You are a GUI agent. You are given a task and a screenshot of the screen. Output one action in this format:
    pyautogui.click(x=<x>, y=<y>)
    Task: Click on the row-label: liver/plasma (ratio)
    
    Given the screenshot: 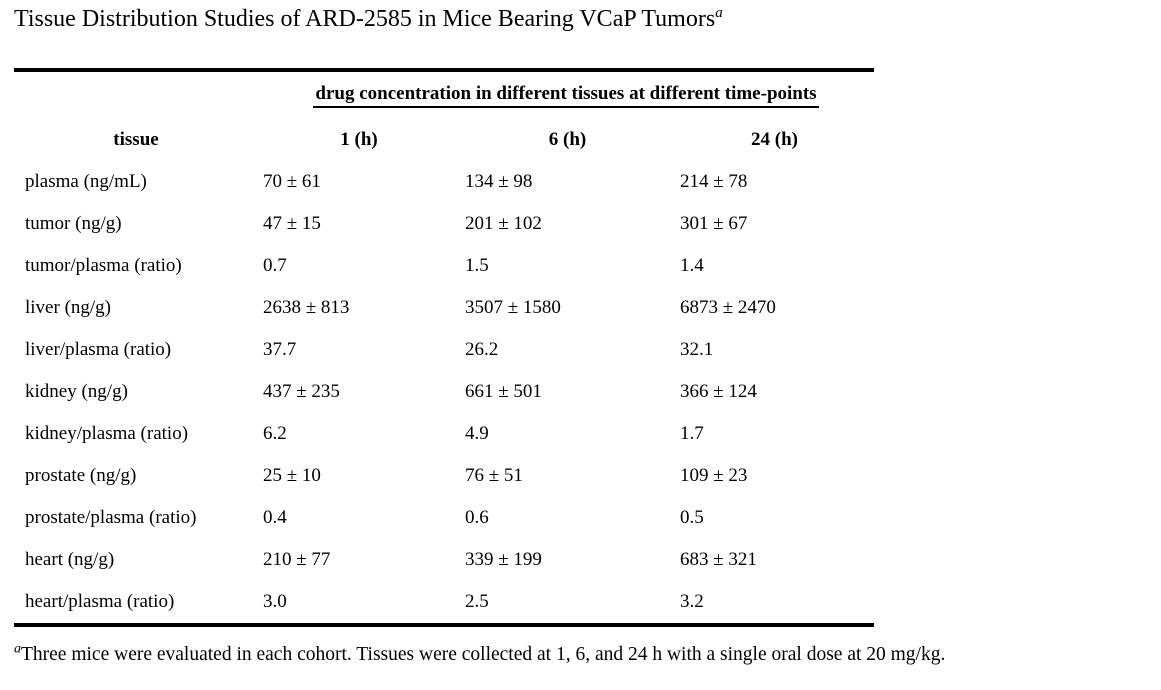 What is the action you would take?
    pyautogui.click(x=98, y=349)
    